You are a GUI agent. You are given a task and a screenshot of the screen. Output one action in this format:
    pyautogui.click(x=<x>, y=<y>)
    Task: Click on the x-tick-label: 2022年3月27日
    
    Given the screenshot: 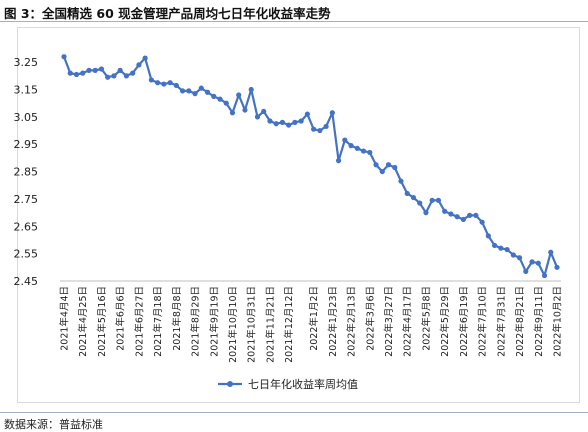 What is the action you would take?
    pyautogui.click(x=389, y=321)
    